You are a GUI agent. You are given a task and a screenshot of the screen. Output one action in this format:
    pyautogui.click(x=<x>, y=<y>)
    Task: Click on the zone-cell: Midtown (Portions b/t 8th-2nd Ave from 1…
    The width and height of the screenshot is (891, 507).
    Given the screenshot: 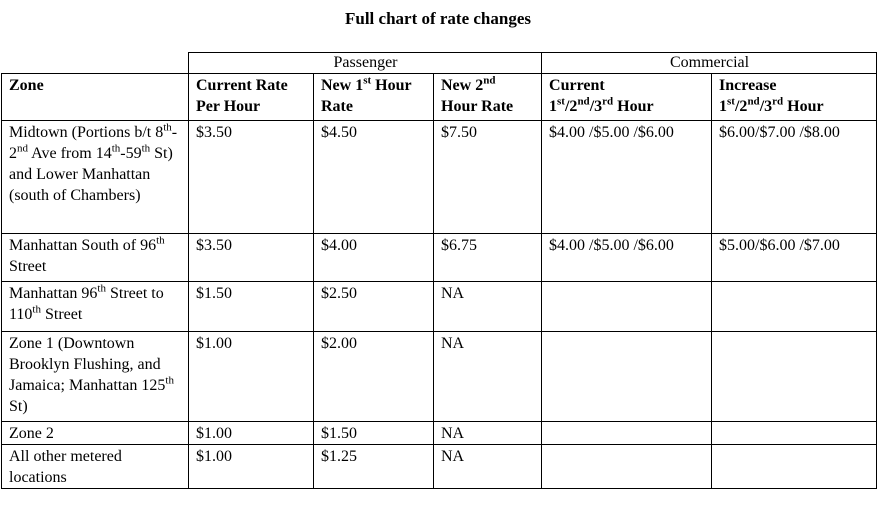 What is the action you would take?
    pyautogui.click(x=95, y=177)
    